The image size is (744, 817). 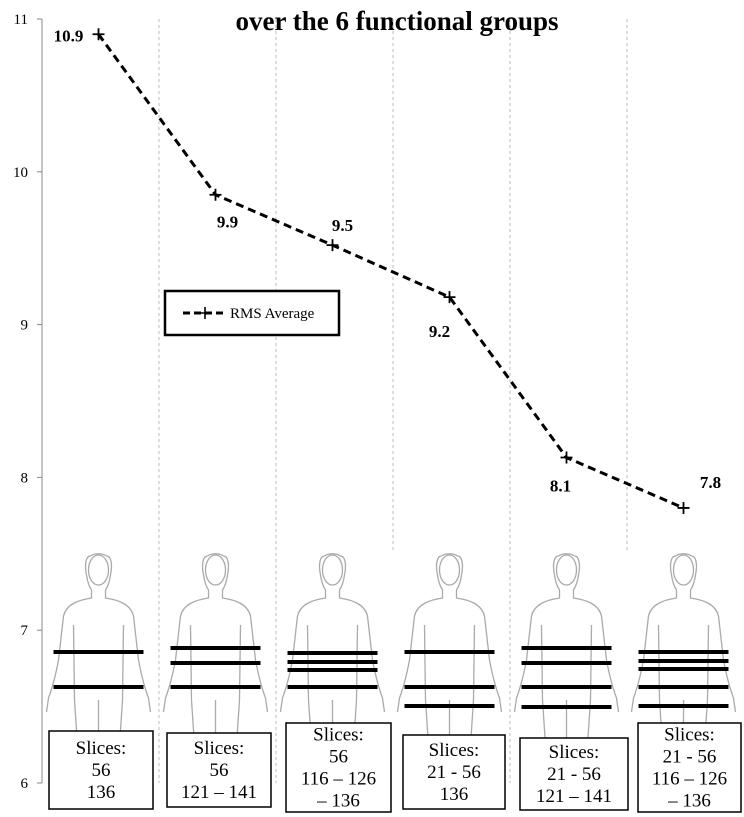 I want to click on legend: RMS Average, so click(x=252, y=313).